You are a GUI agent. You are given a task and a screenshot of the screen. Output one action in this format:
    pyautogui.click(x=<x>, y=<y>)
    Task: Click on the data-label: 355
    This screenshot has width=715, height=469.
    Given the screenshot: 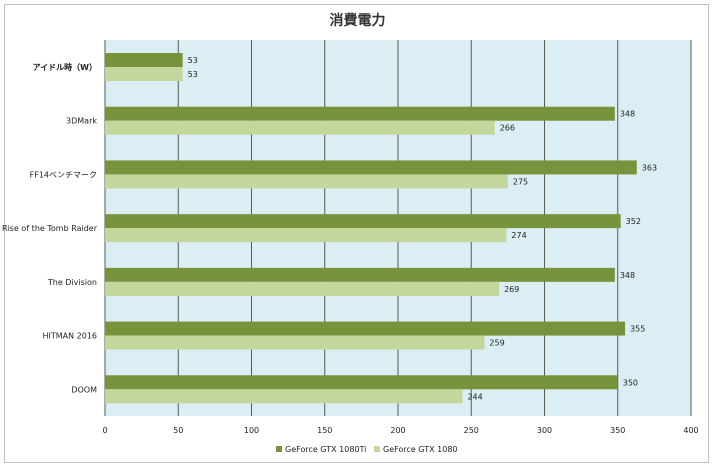 What is the action you would take?
    pyautogui.click(x=637, y=329)
    